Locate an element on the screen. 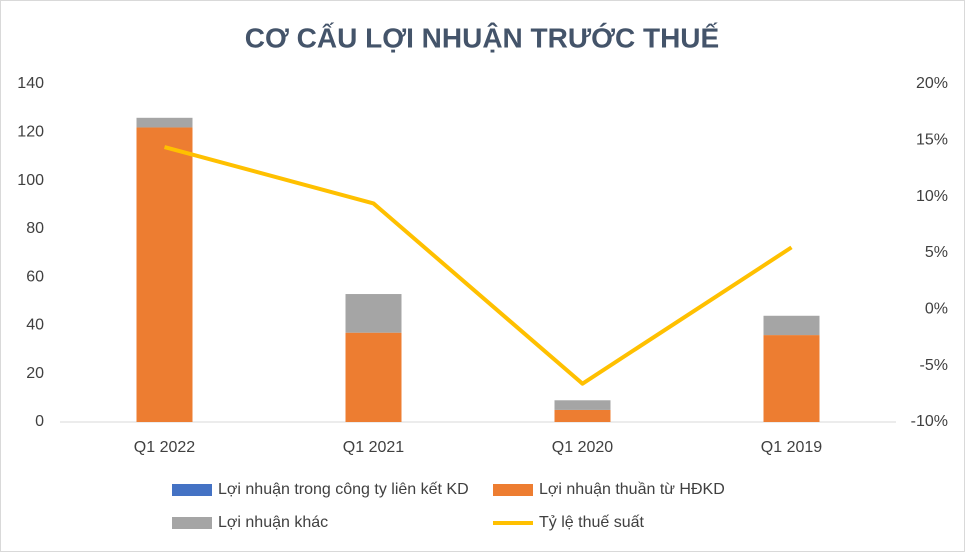  y-tick-label: 100 is located at coordinates (30, 180).